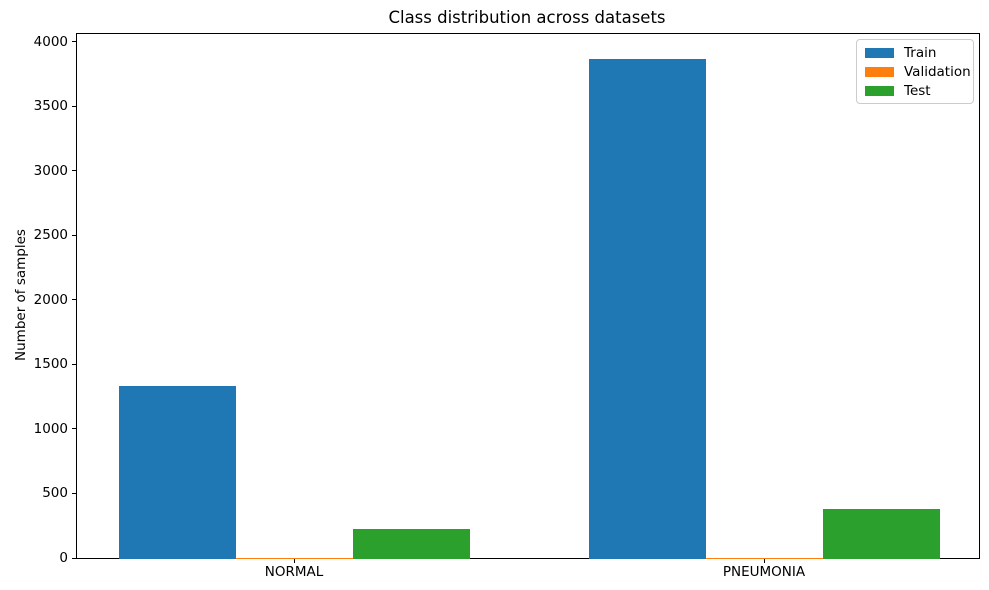  Describe the element at coordinates (50, 428) in the screenshot. I see `y-tick-label: 1000` at that location.